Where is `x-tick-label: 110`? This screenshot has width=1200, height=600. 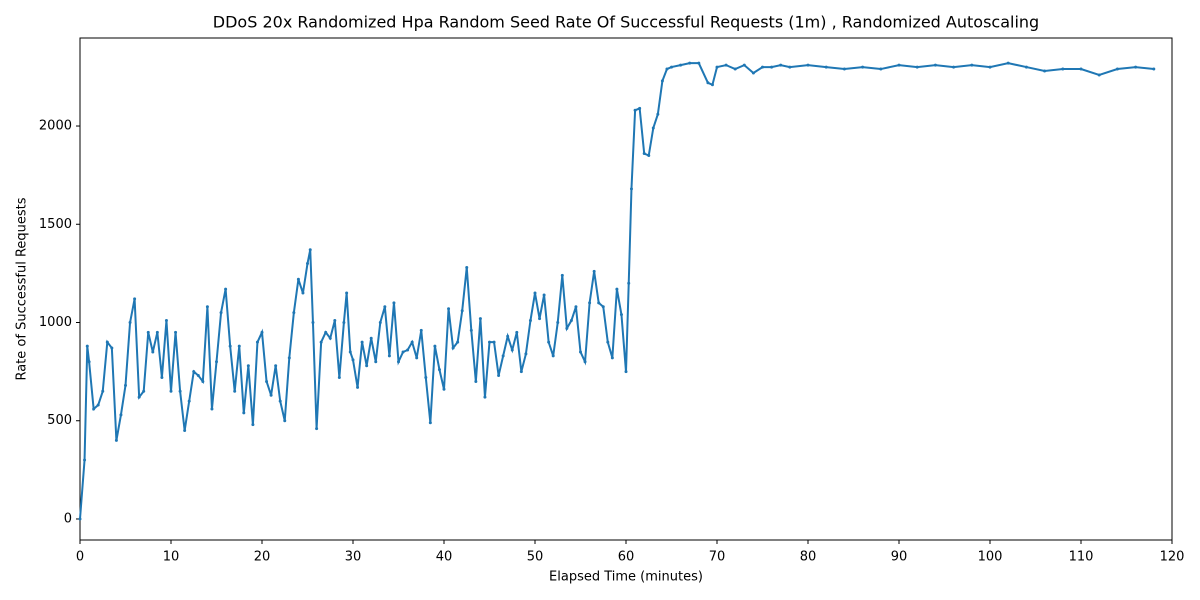 x-tick-label: 110 is located at coordinates (1081, 557).